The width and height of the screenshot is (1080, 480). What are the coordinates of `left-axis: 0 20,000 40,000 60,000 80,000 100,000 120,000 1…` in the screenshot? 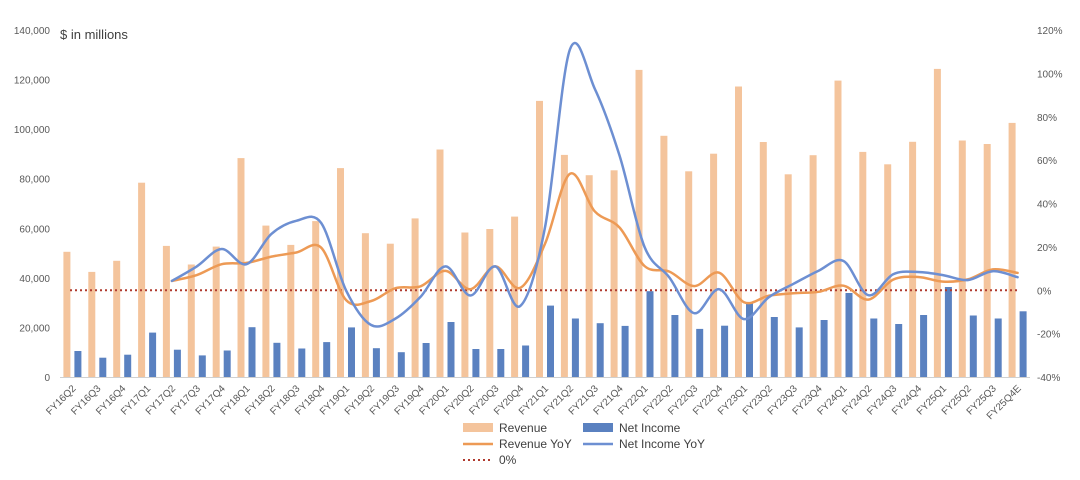 It's located at (32, 205).